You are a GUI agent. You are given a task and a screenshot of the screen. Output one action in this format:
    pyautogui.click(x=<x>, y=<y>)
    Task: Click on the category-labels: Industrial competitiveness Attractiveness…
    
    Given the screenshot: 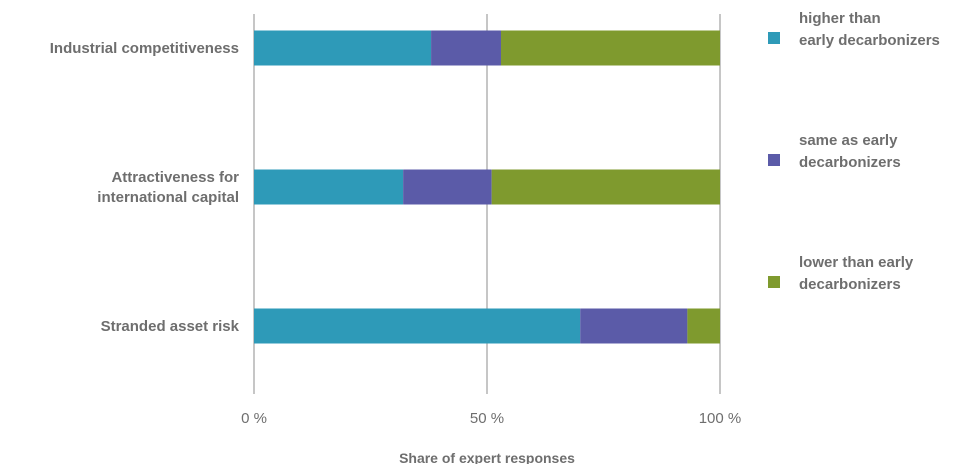 What is the action you would take?
    pyautogui.click(x=145, y=187)
    